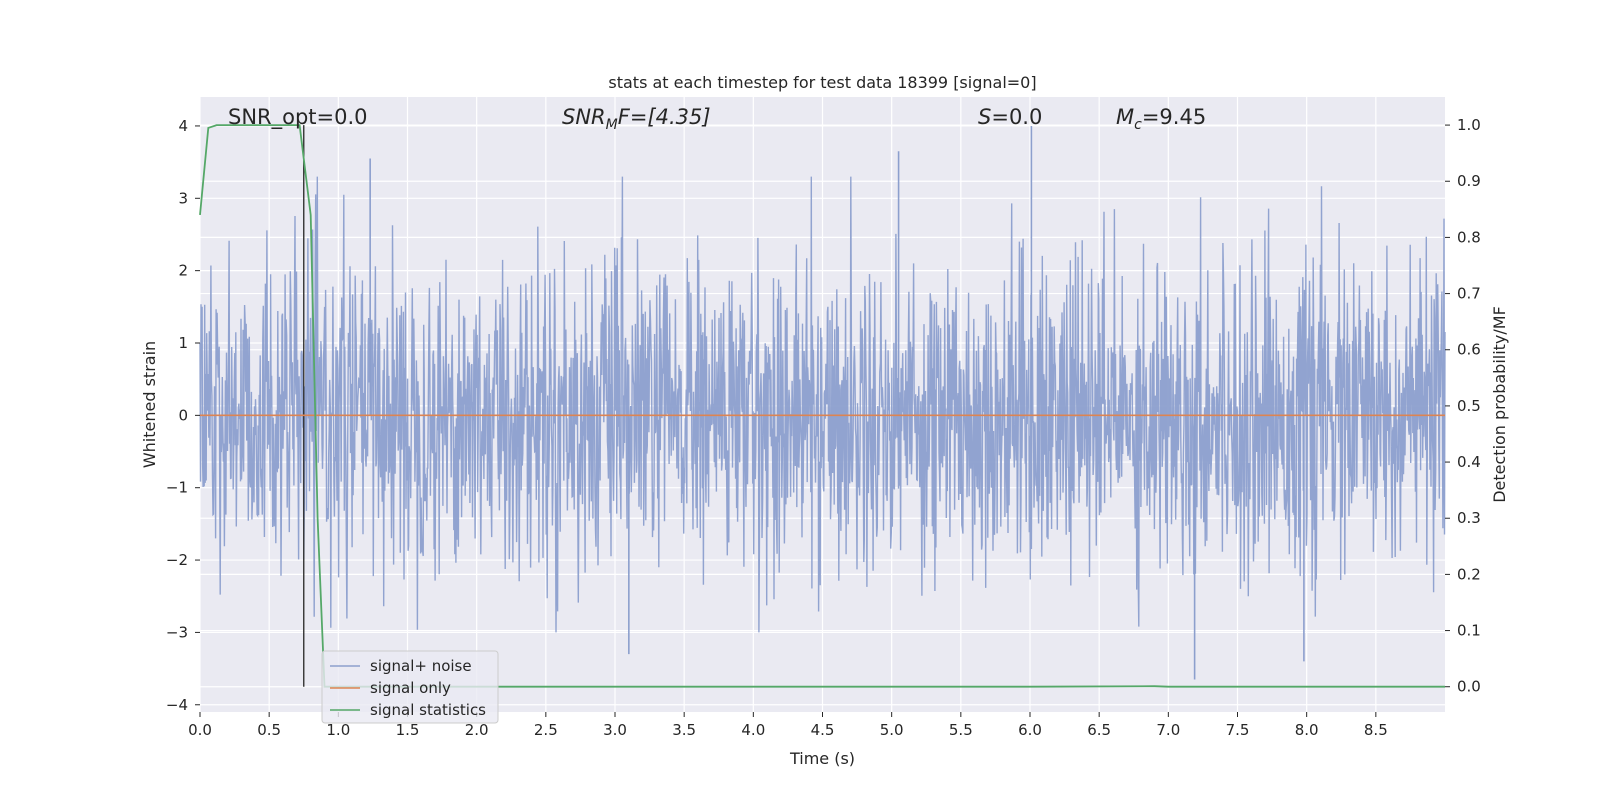  I want to click on y-right-tick-label: 0.6, so click(1469, 350).